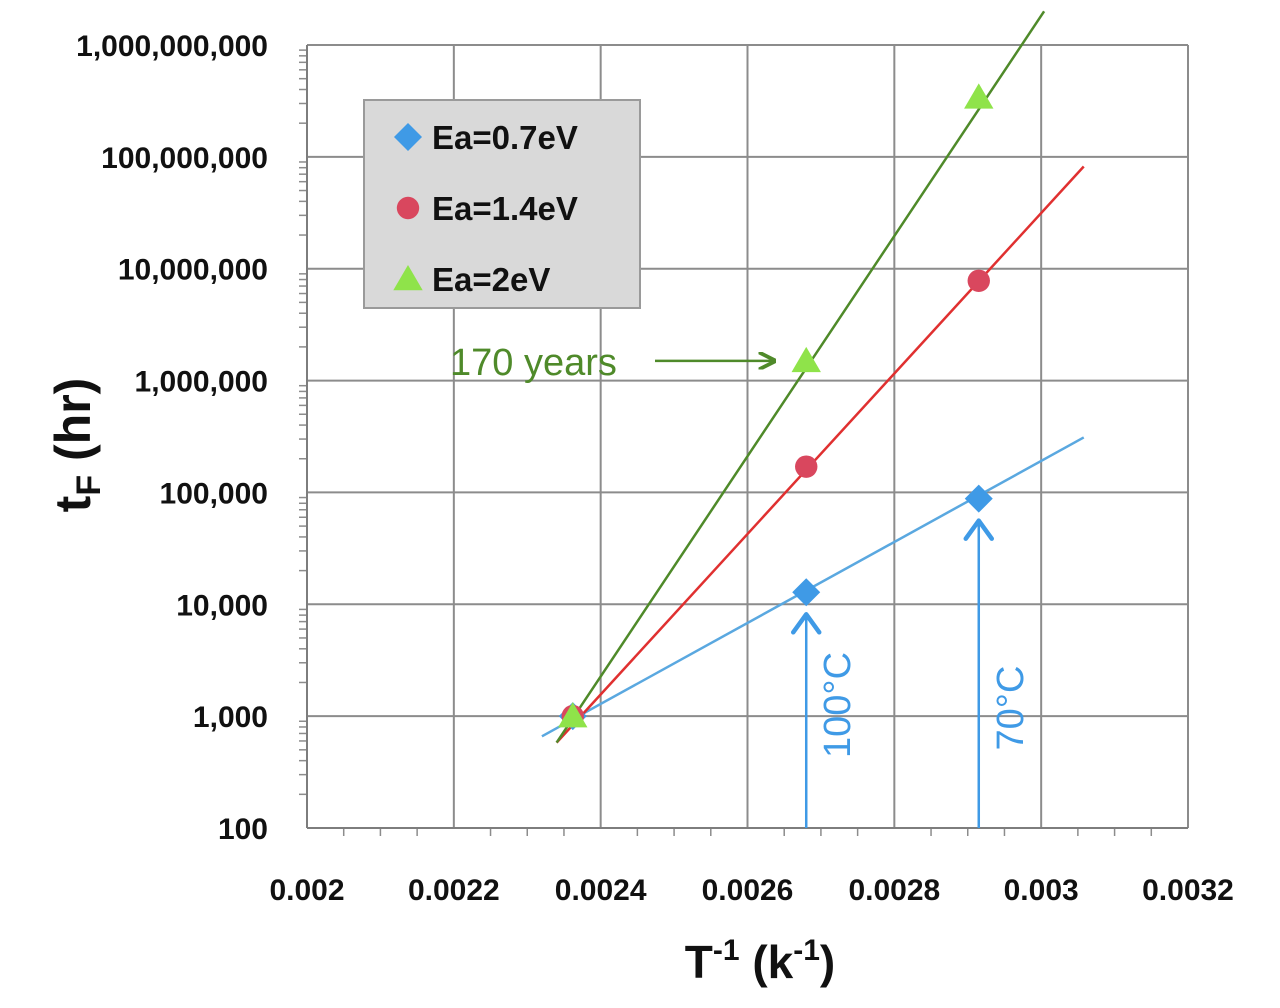 This screenshot has height=1008, width=1280. Describe the element at coordinates (1011, 708) in the screenshot. I see `annotation-temperature: 70°C` at that location.